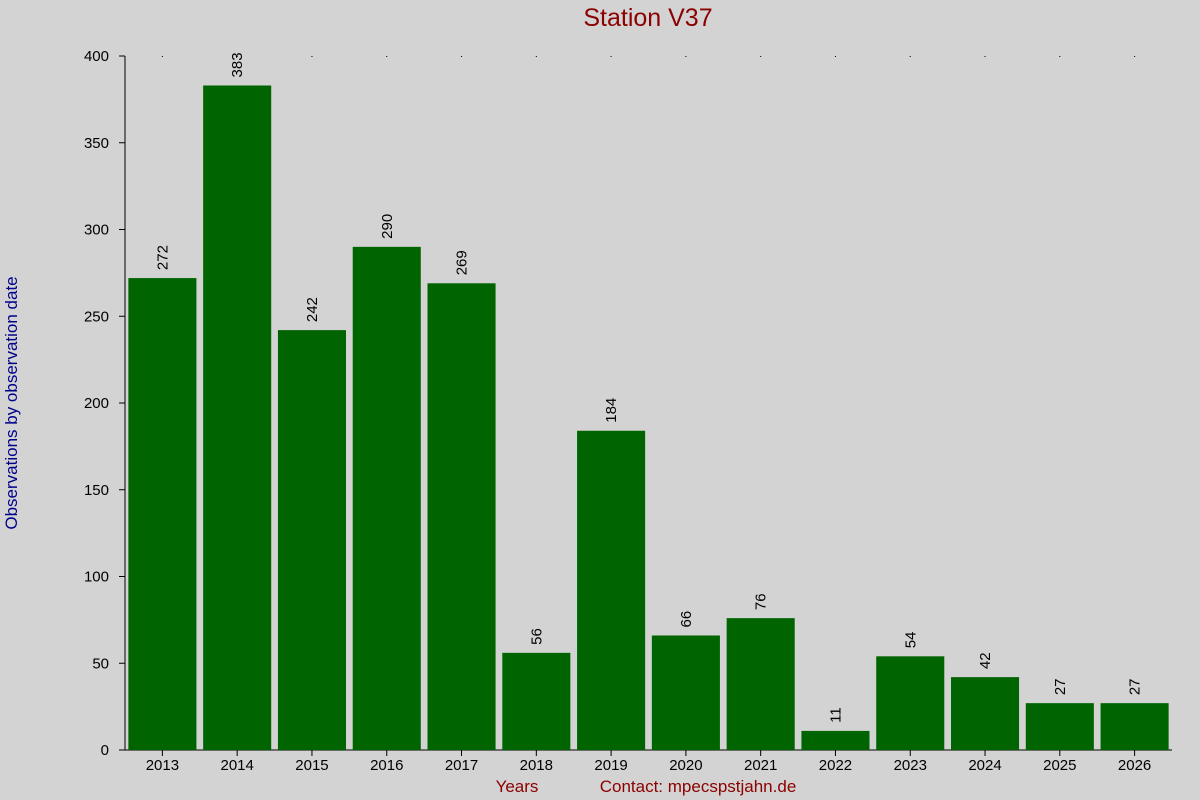 The width and height of the screenshot is (1200, 800). What do you see at coordinates (686, 619) in the screenshot?
I see `value-label: 66` at bounding box center [686, 619].